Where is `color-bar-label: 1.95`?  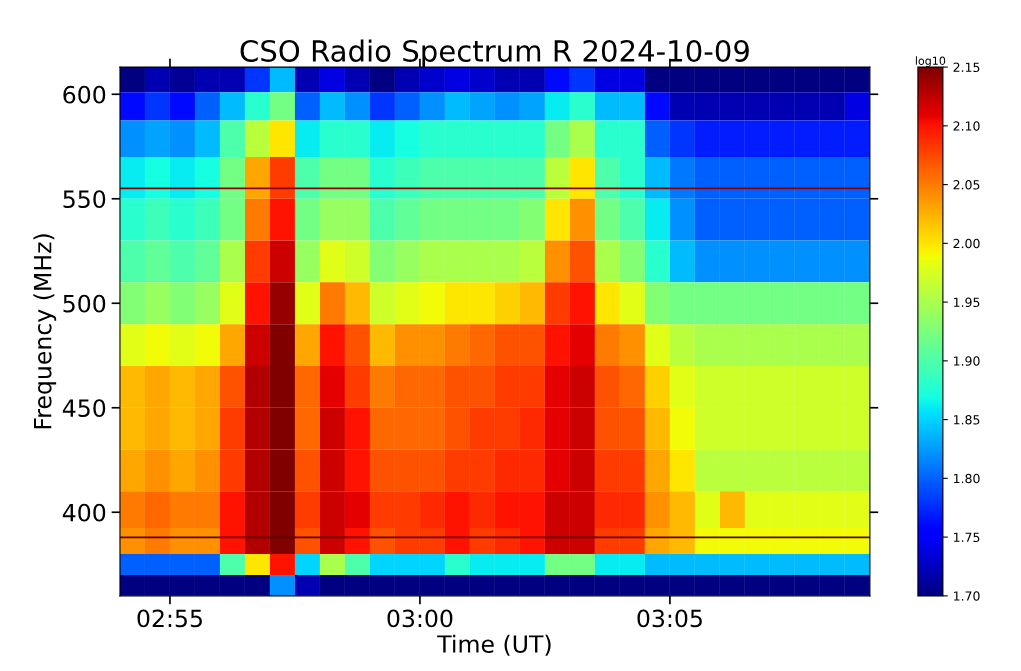
color-bar-label: 1.95 is located at coordinates (966, 302).